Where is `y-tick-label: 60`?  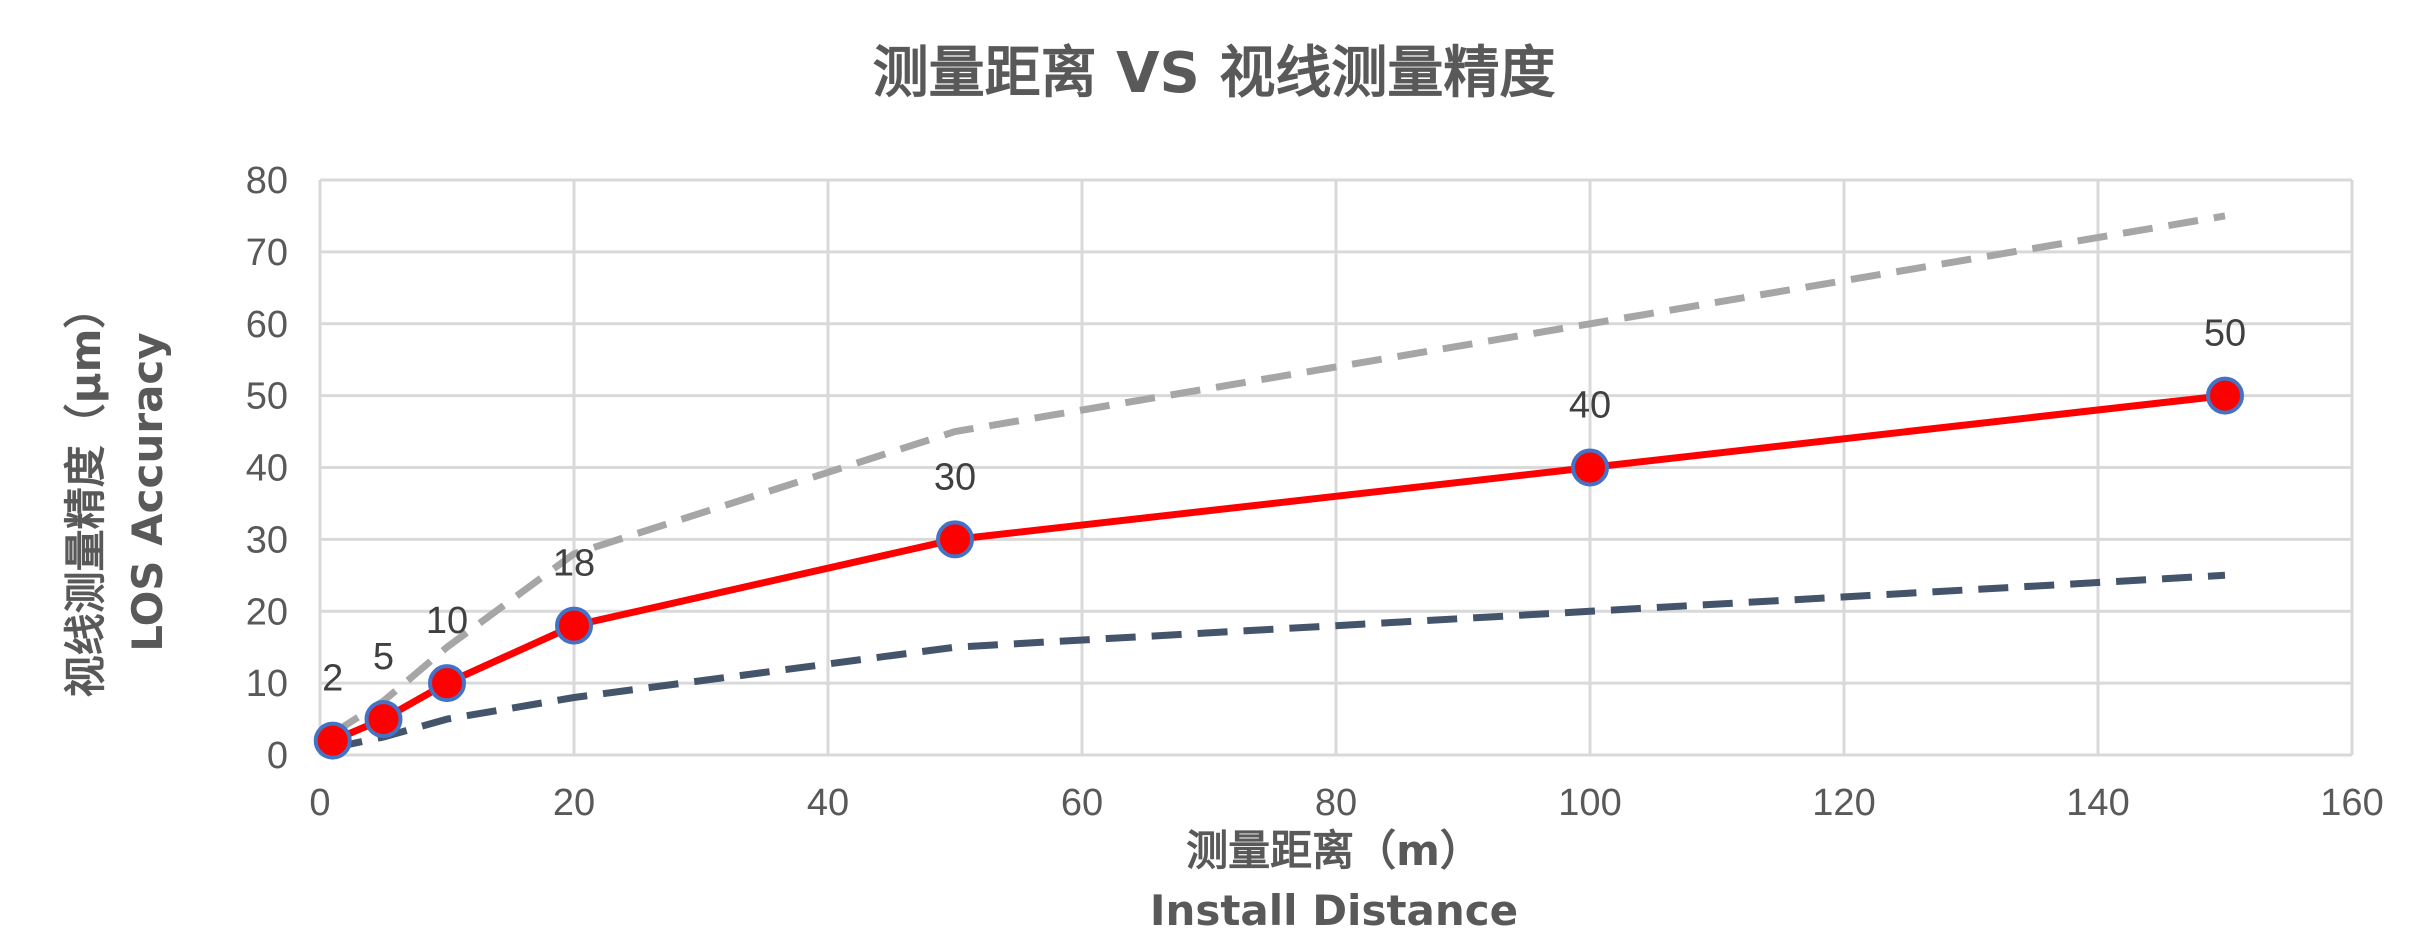
y-tick-label: 60 is located at coordinates (267, 325).